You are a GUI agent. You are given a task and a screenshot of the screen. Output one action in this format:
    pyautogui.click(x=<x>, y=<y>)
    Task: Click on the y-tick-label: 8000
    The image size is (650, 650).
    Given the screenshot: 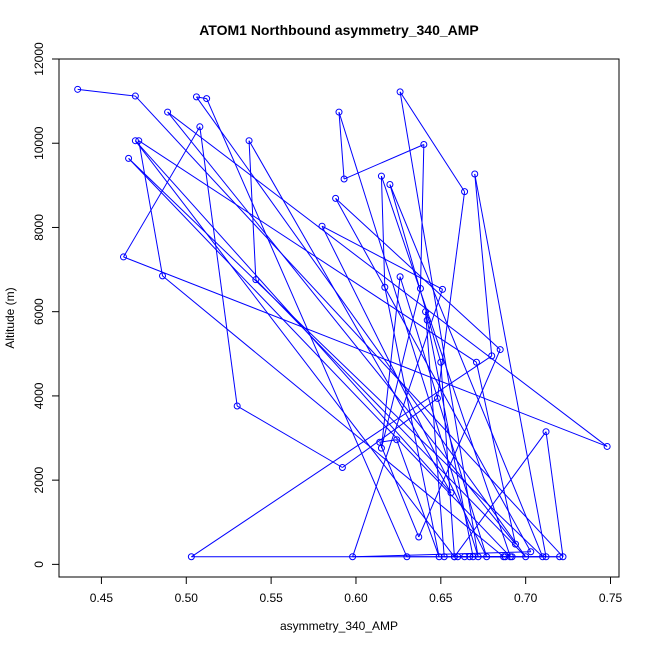 What is the action you would take?
    pyautogui.click(x=39, y=227)
    